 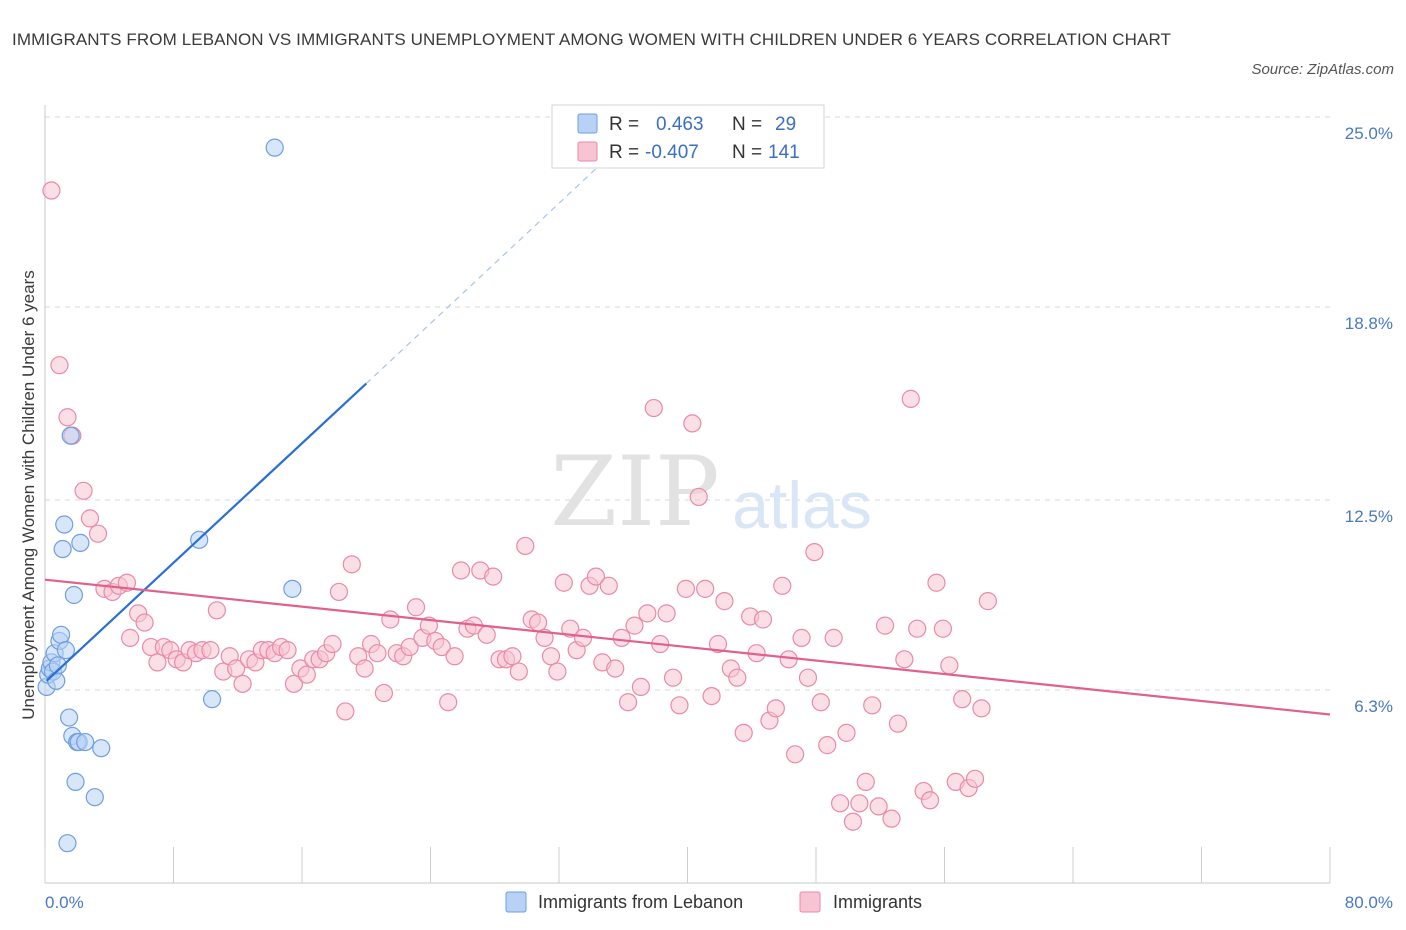 I want to click on x-tick-label: 80.0%, so click(x=1369, y=902).